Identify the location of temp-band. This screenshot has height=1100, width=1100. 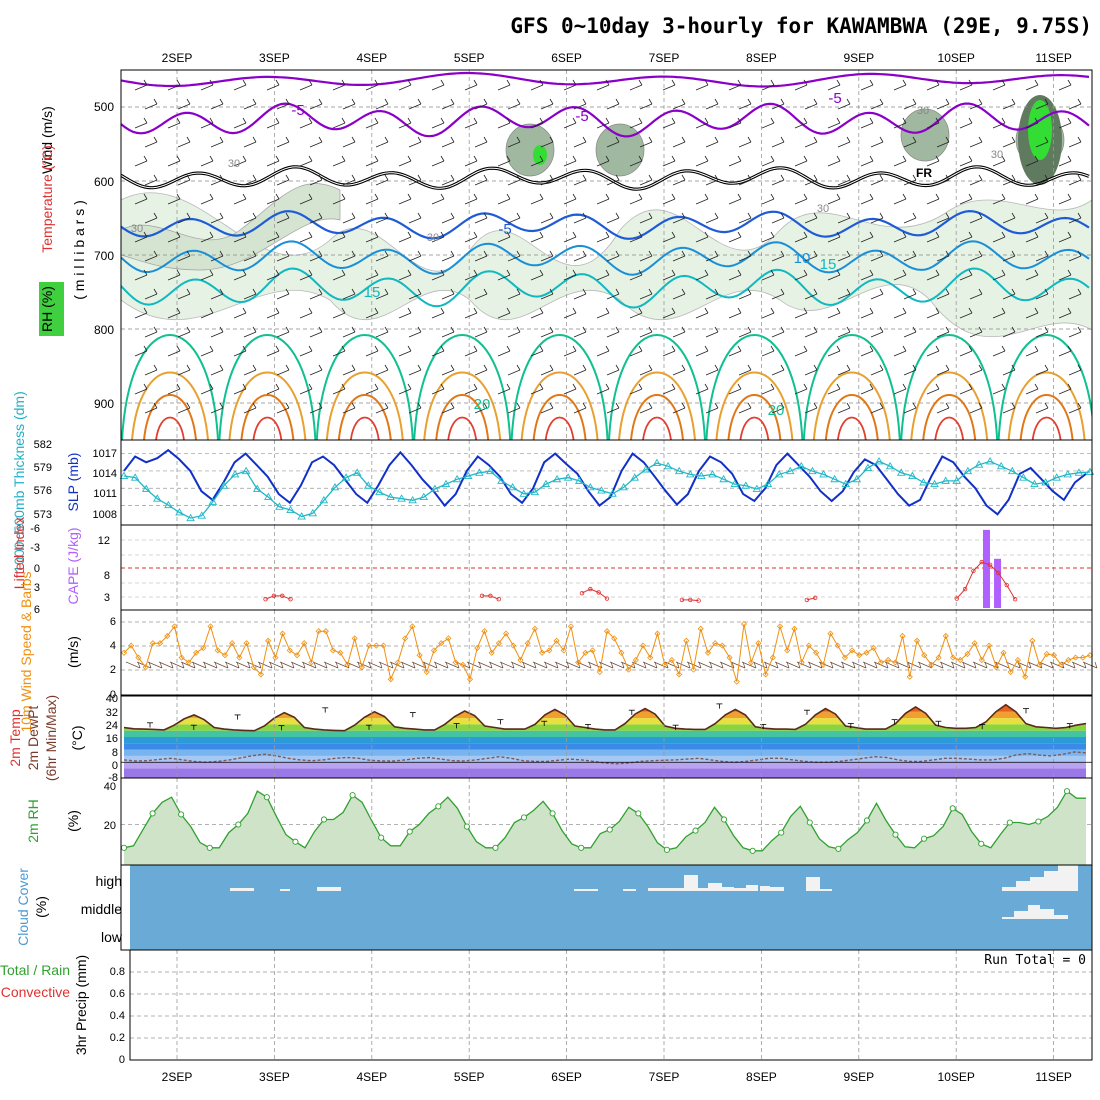
(605, 752).